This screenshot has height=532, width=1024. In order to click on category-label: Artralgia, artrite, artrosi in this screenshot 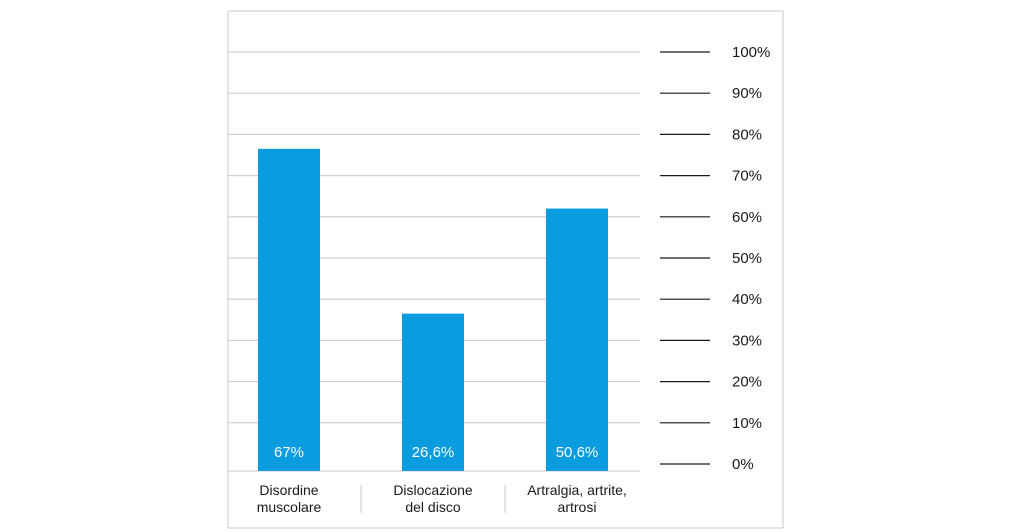, I will do `click(577, 498)`.